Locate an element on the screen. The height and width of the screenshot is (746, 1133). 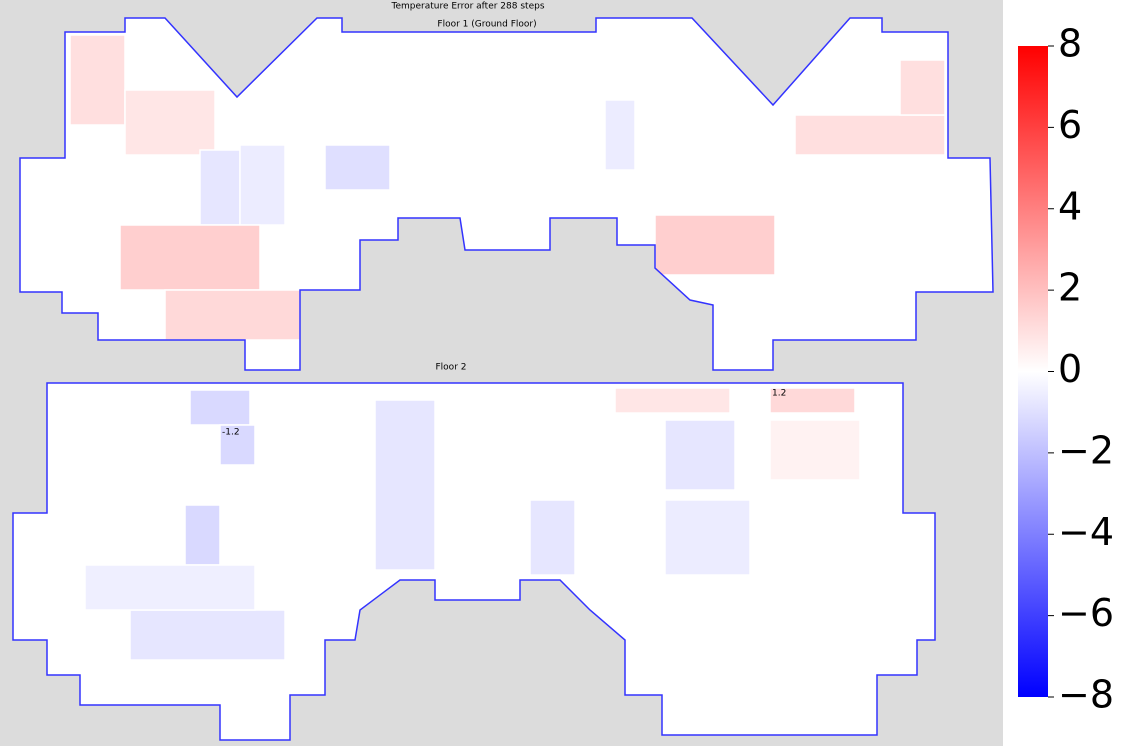
colorbar-tick-label: −4 is located at coordinates (1086, 532).